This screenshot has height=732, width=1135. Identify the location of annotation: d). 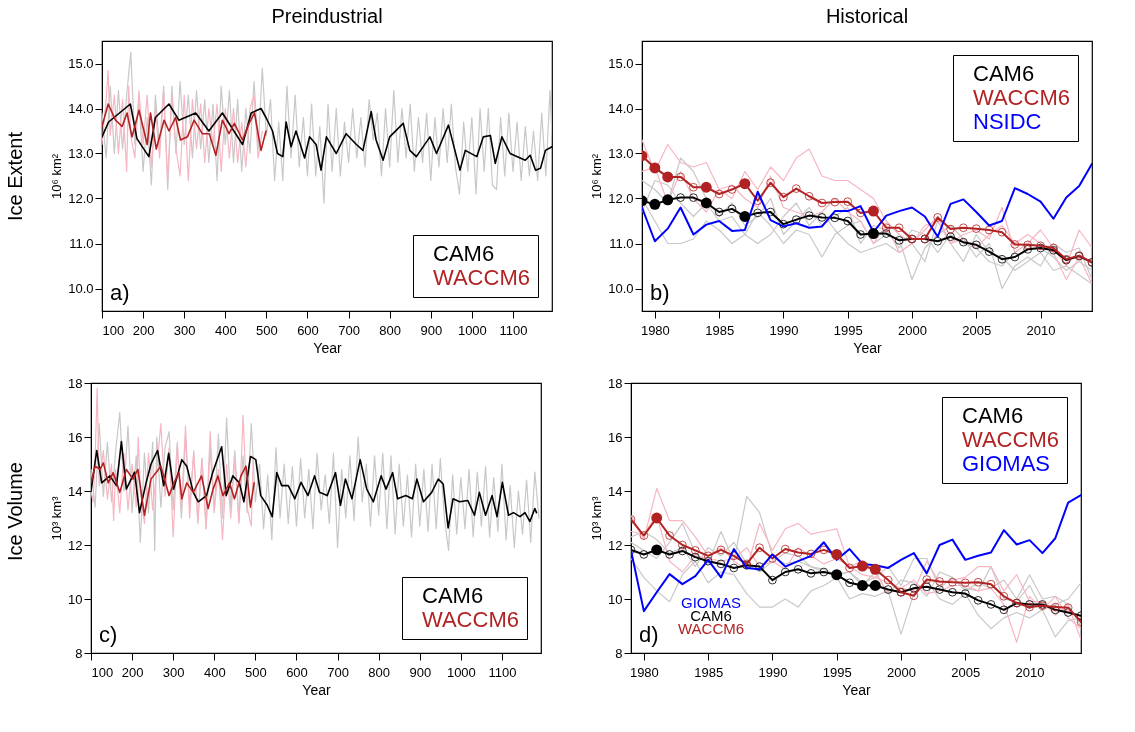
(649, 634).